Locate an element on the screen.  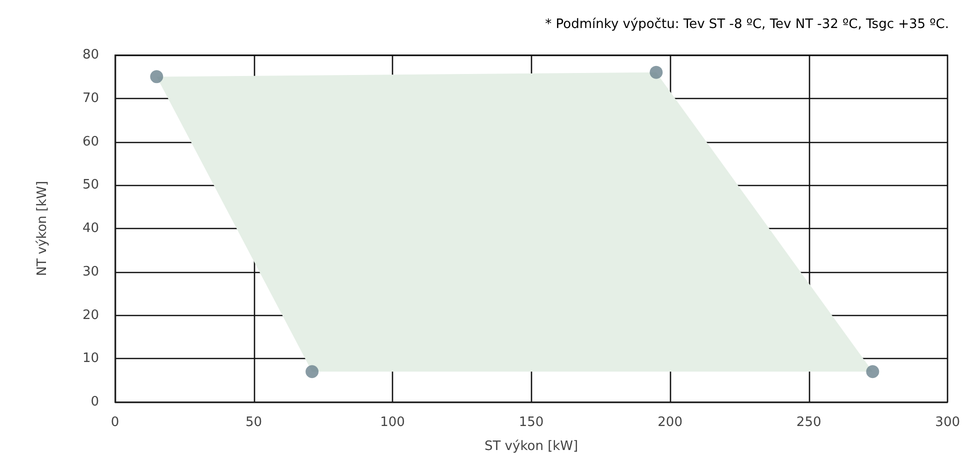
x-tick-label: 300 is located at coordinates (947, 422).